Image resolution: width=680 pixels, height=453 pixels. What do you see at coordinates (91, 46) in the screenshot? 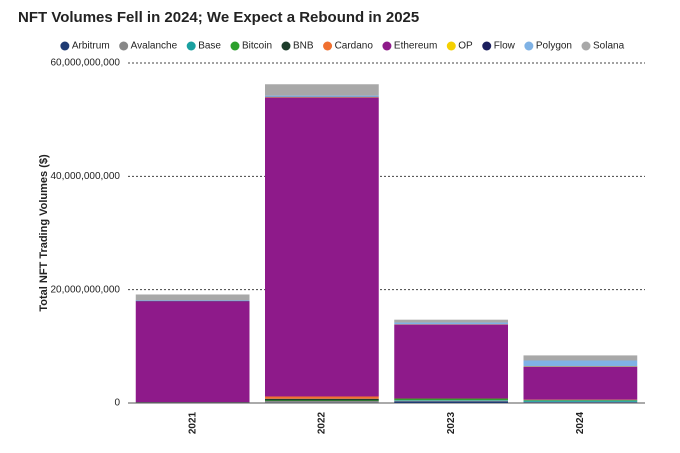
I see `legend-label: Arbitrum` at bounding box center [91, 46].